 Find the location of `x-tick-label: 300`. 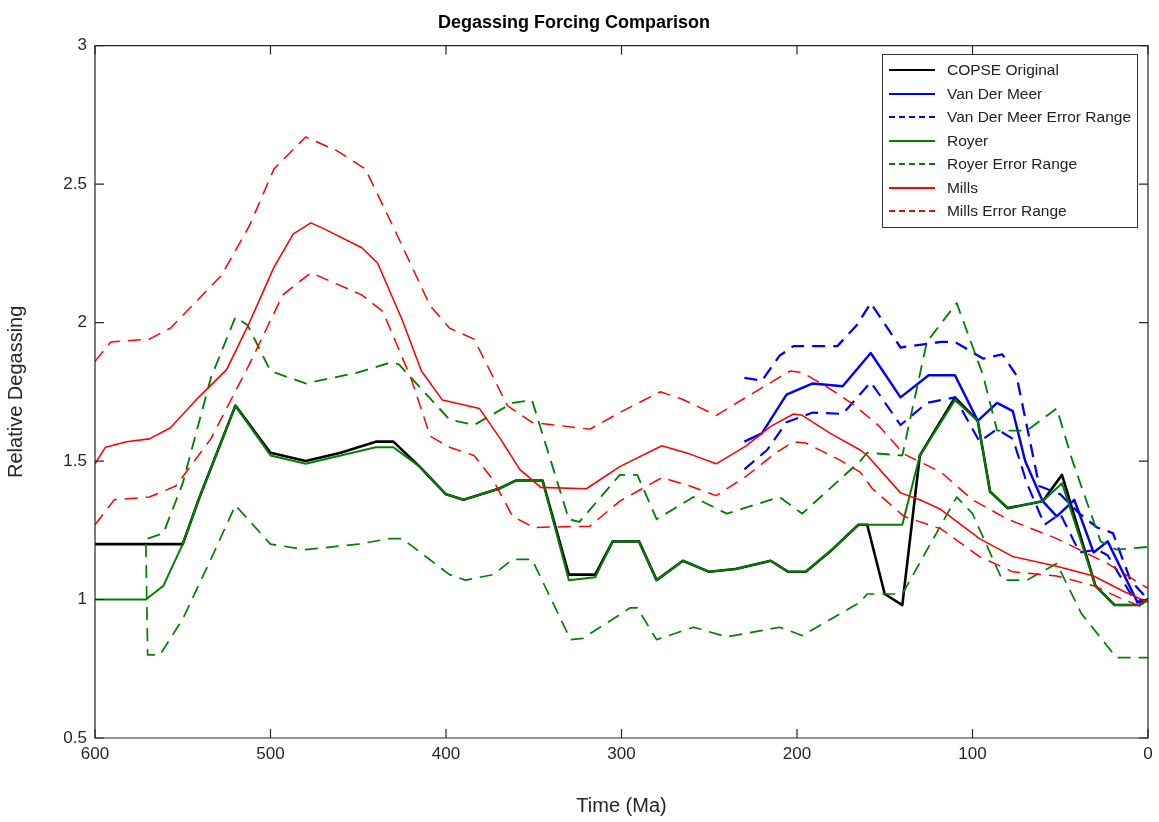

x-tick-label: 300 is located at coordinates (621, 753).